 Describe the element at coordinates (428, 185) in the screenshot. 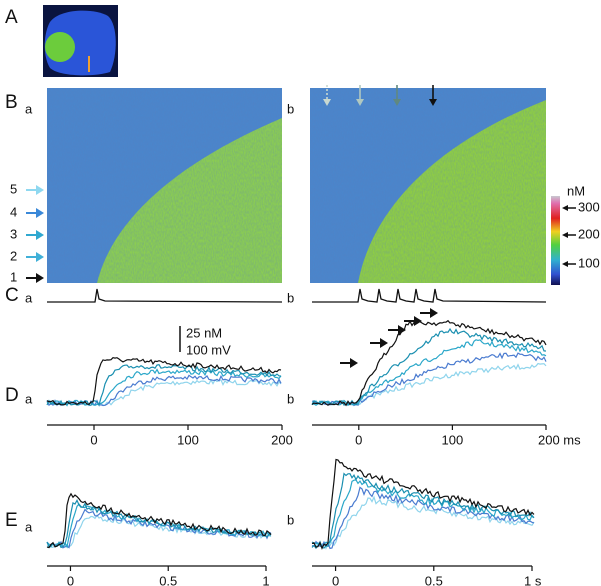

I see `heatmap-b` at that location.